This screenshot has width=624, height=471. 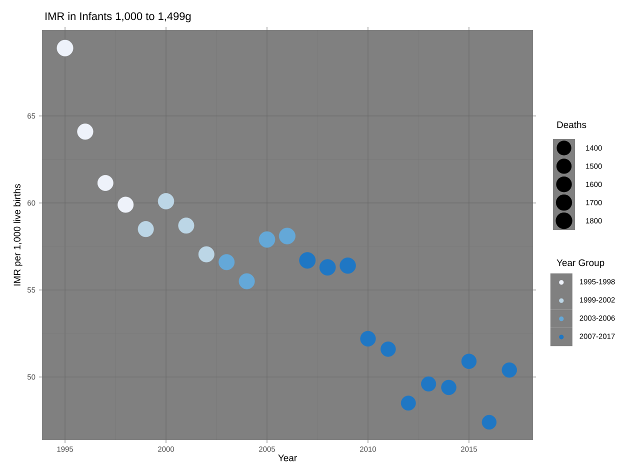 What do you see at coordinates (571, 124) in the screenshot?
I see `text: Deaths` at bounding box center [571, 124].